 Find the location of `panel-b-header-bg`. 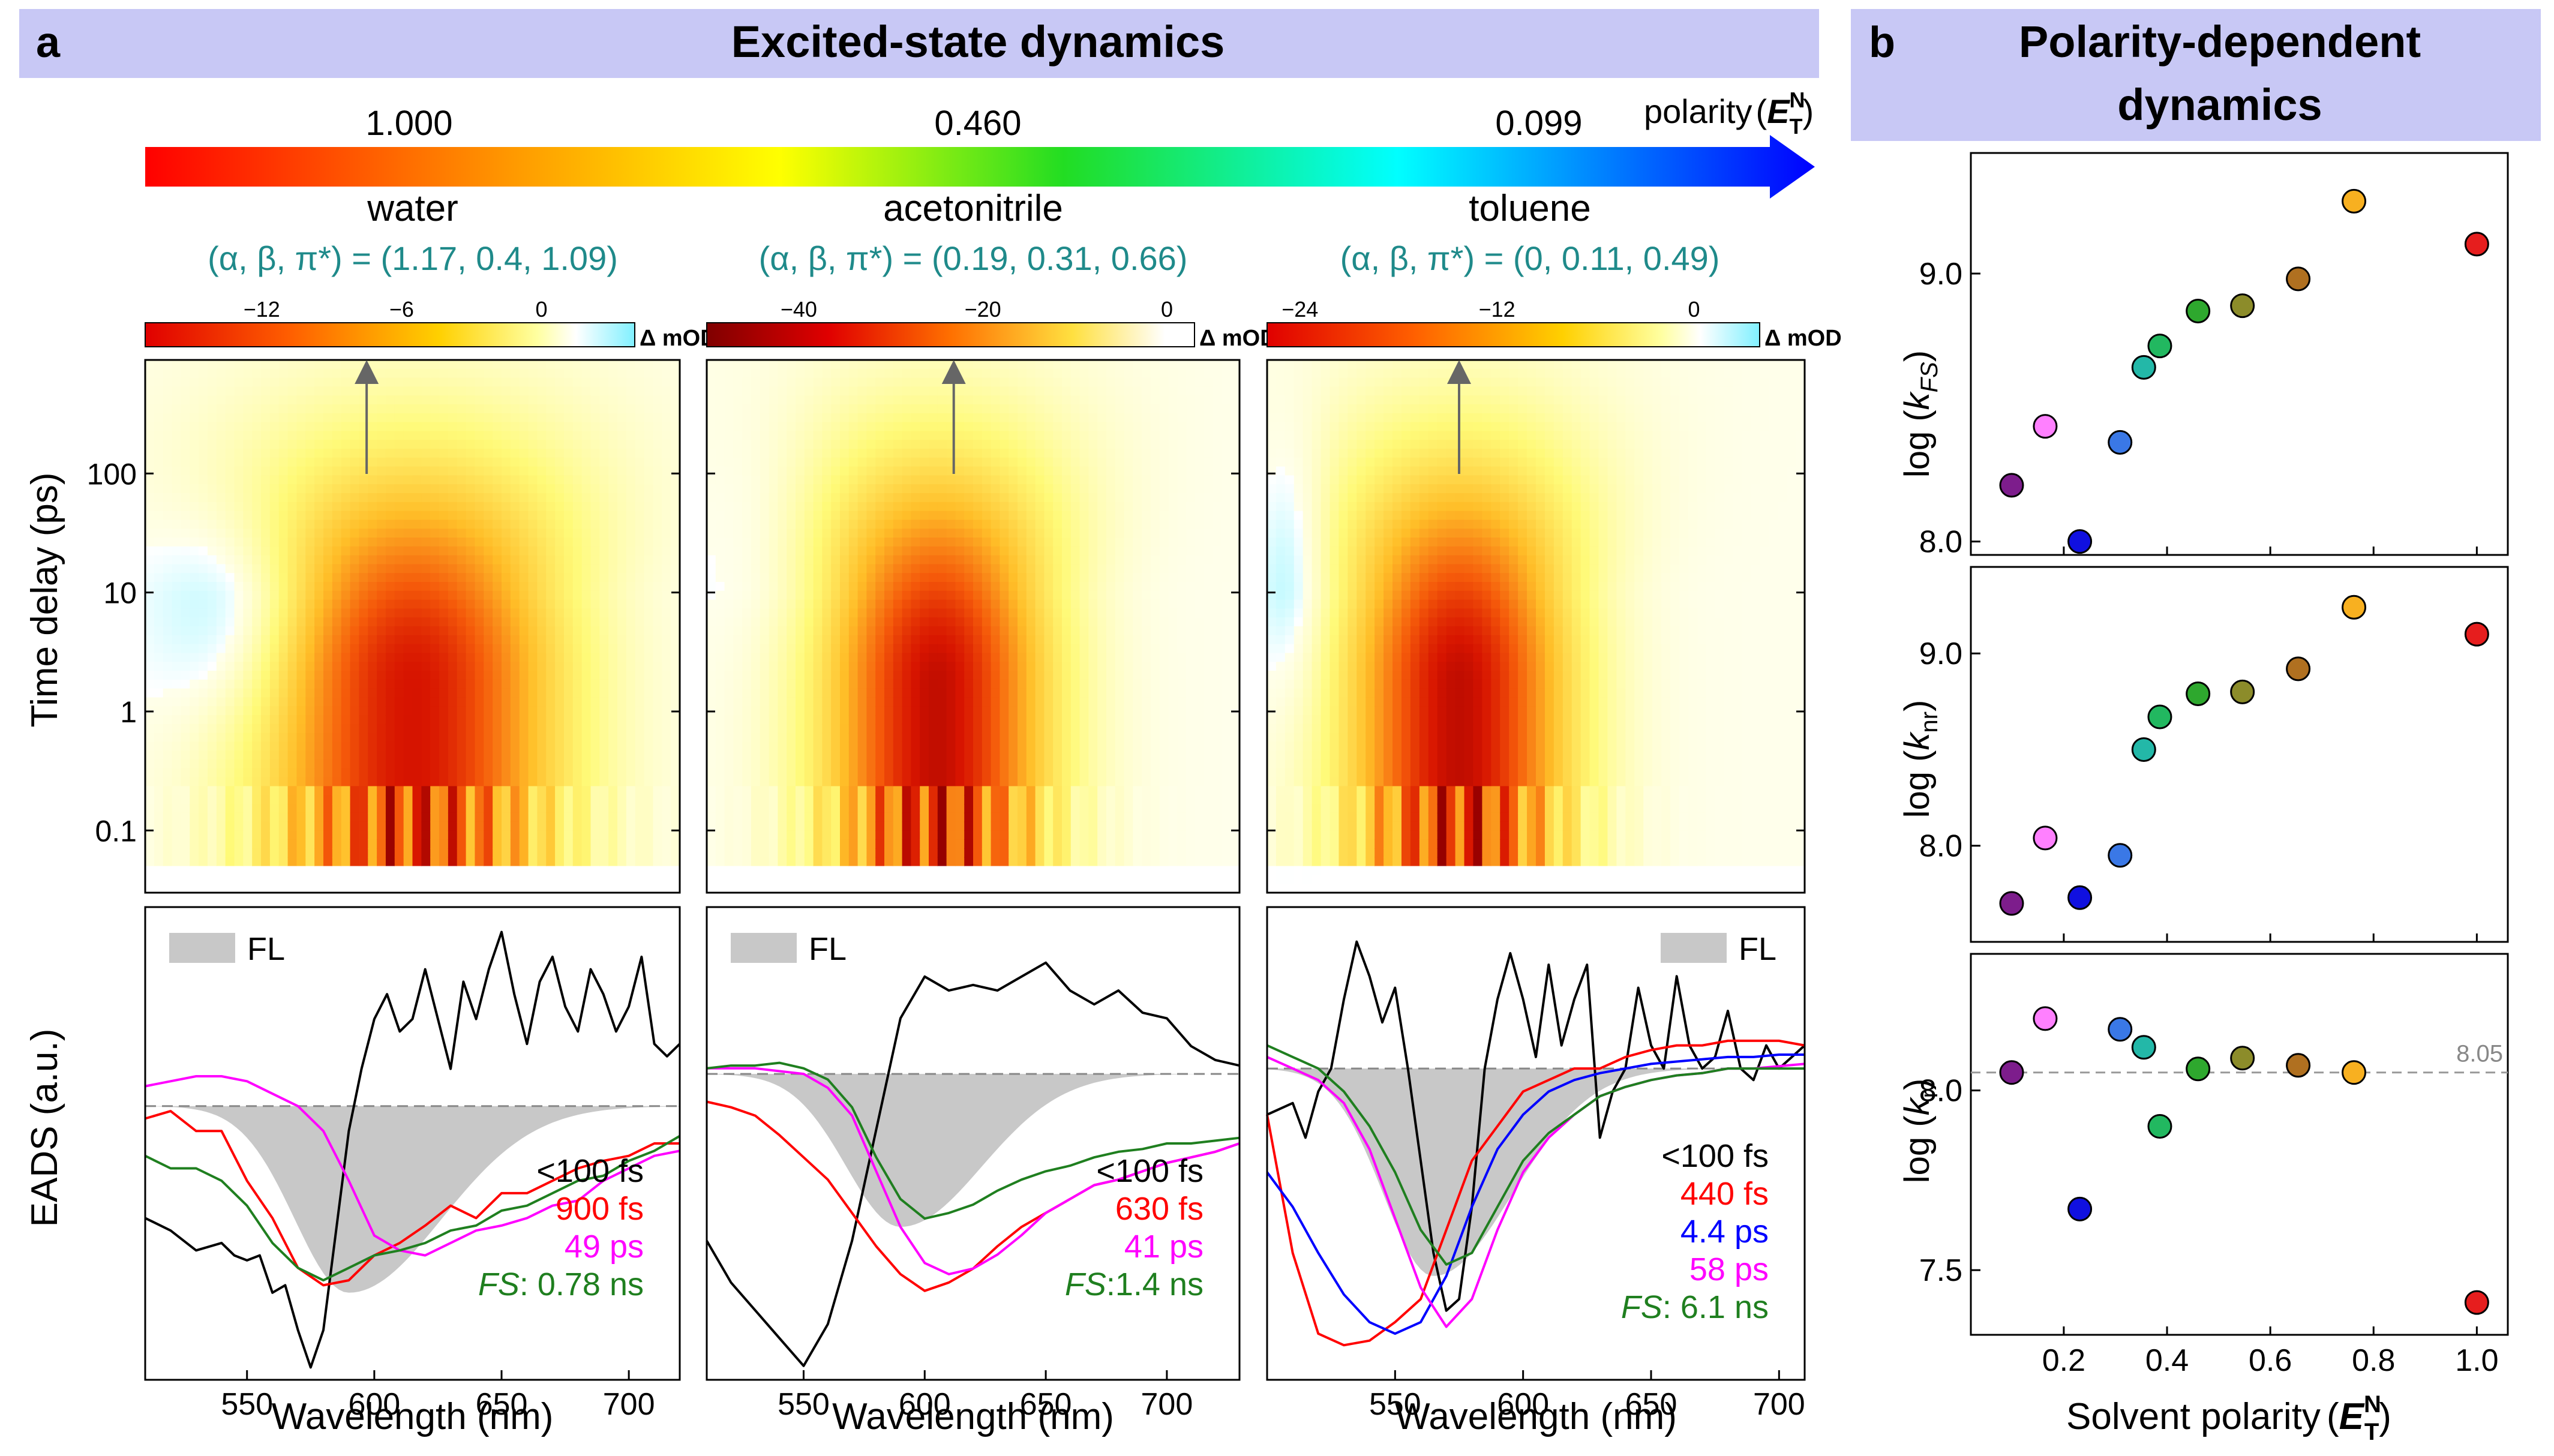

panel-b-header-bg is located at coordinates (2196, 75).